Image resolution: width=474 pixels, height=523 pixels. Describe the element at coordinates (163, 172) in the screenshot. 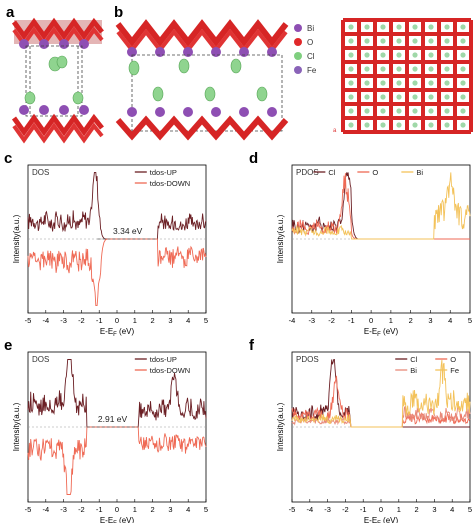

I see `legend-label-tdos-up: tdos-UP` at that location.